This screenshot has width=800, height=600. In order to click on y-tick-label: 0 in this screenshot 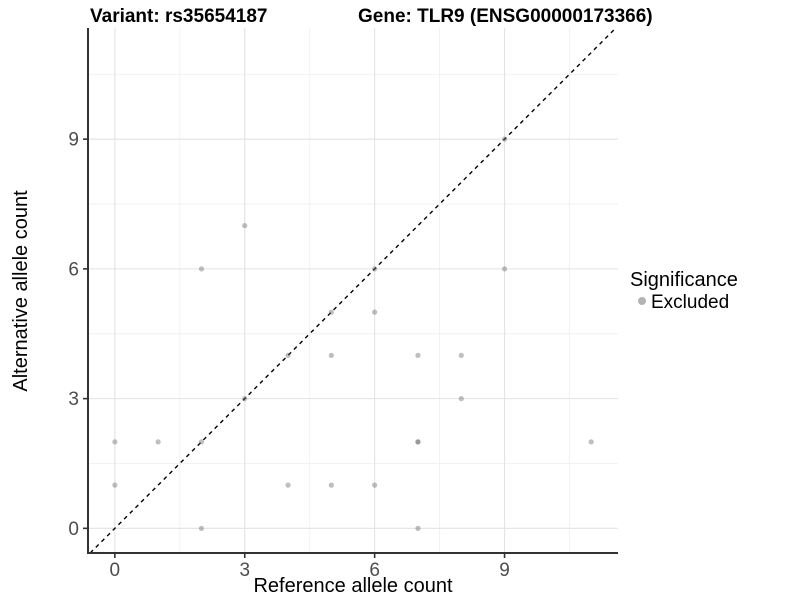, I will do `click(73, 529)`.